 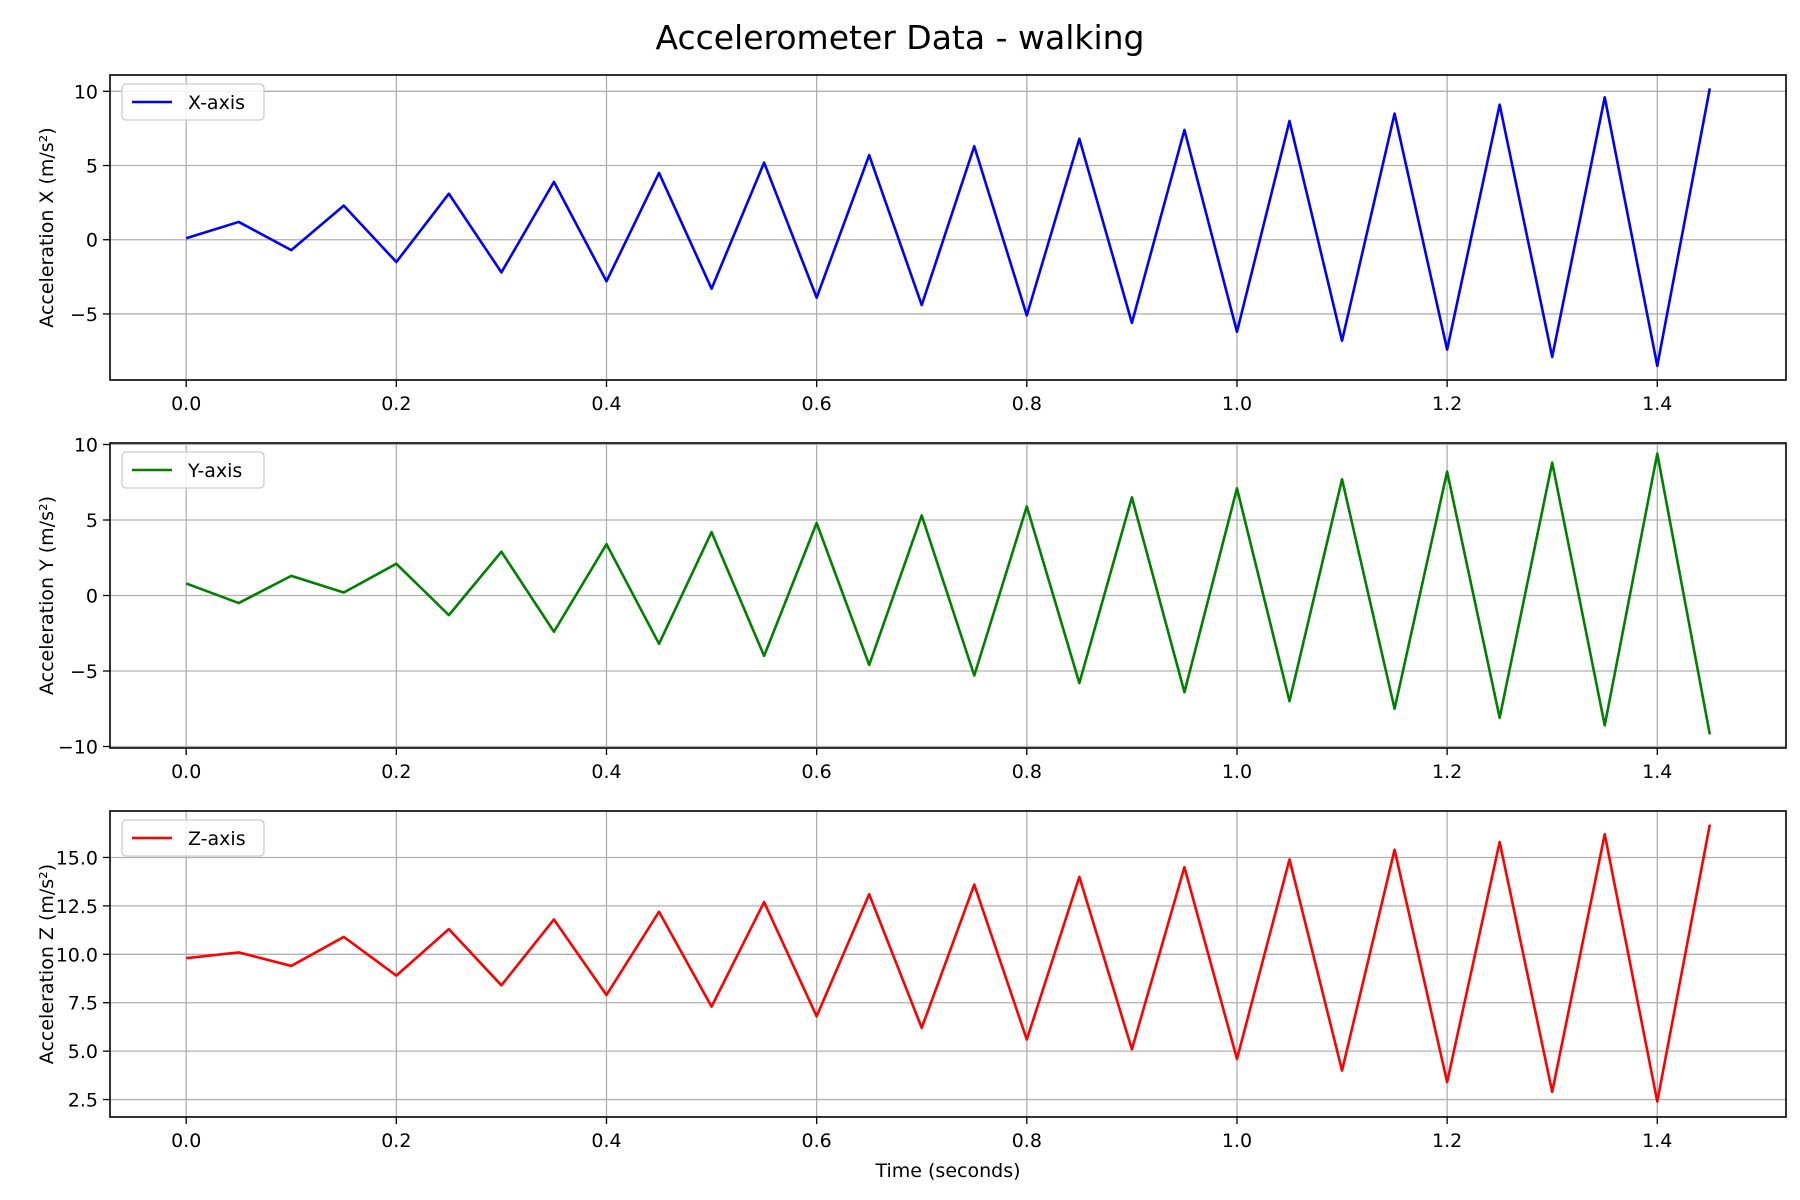 I want to click on y-axis-label-z: Acceleration Z (m/s²), so click(x=47, y=964).